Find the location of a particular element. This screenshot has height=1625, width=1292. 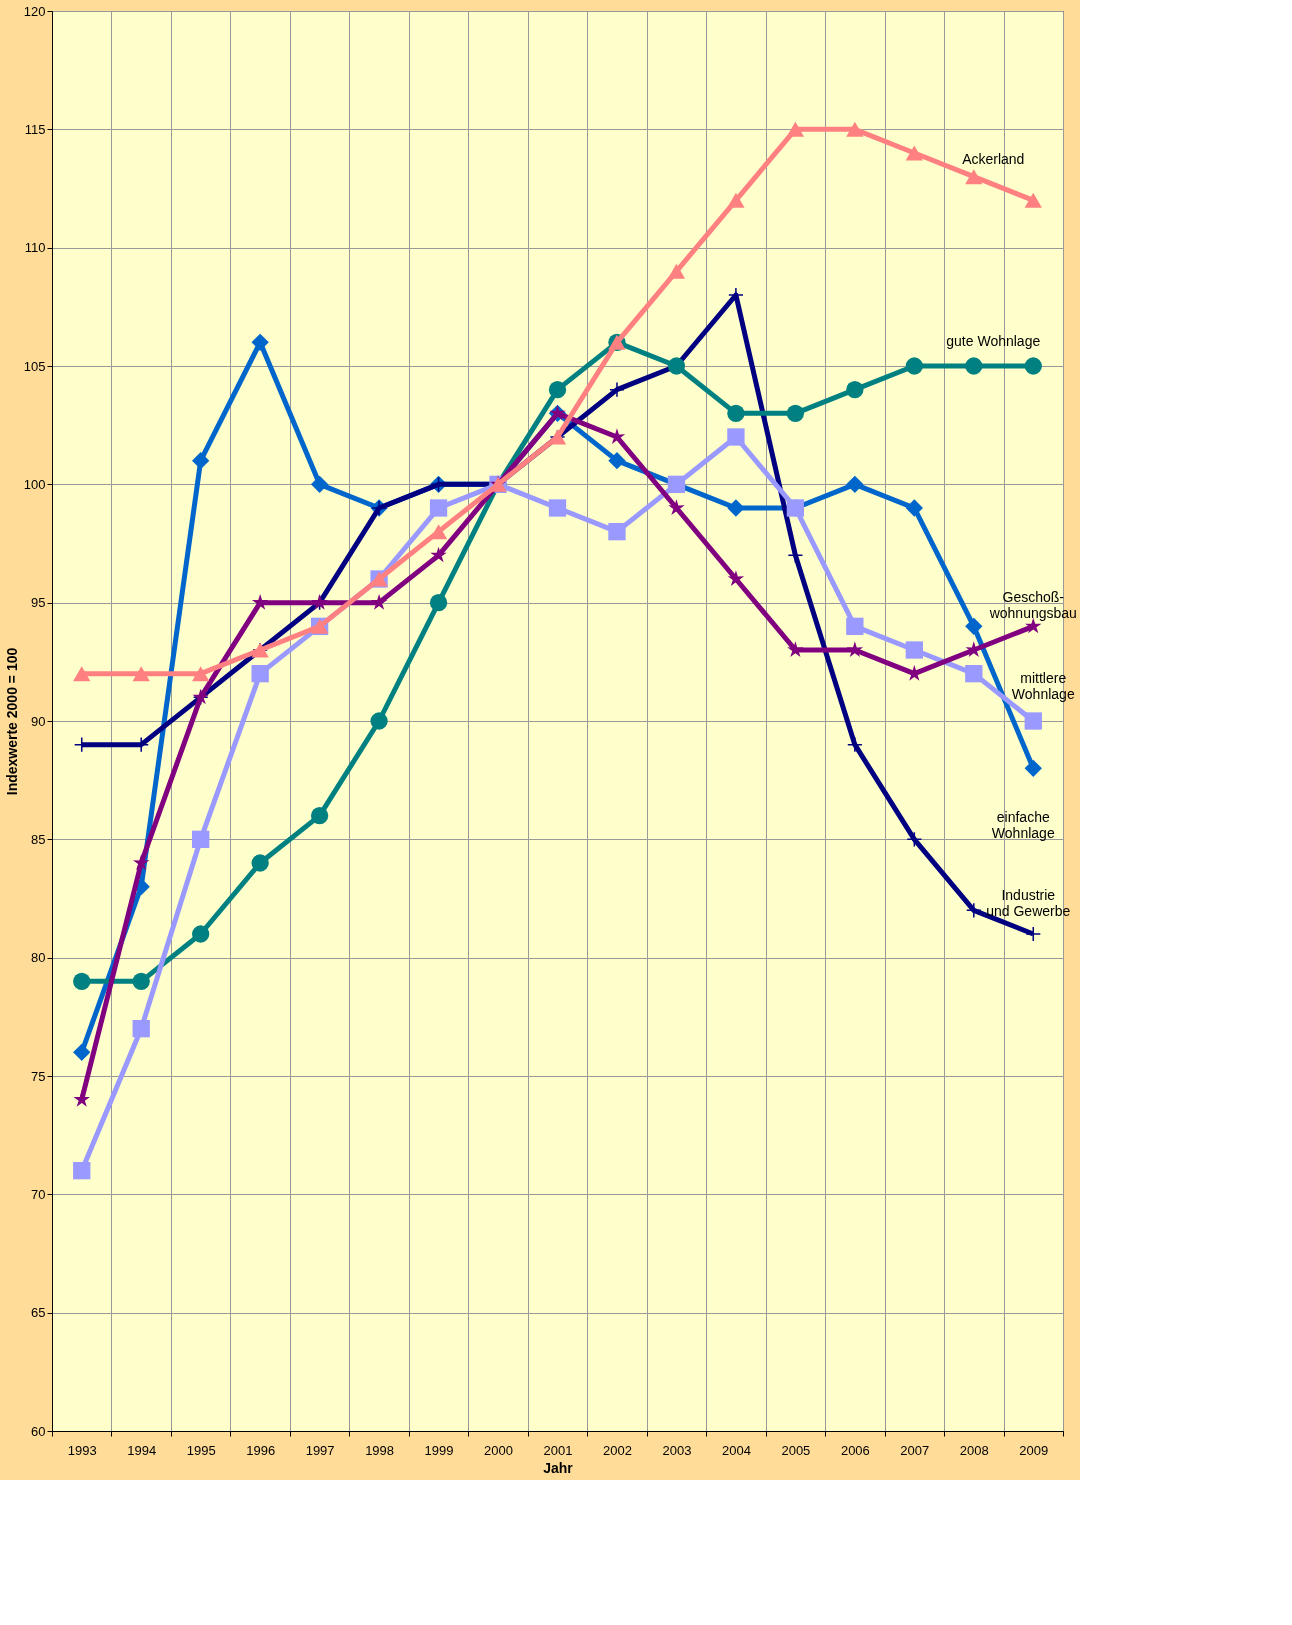

y-tick-label: 110 is located at coordinates (35, 248).